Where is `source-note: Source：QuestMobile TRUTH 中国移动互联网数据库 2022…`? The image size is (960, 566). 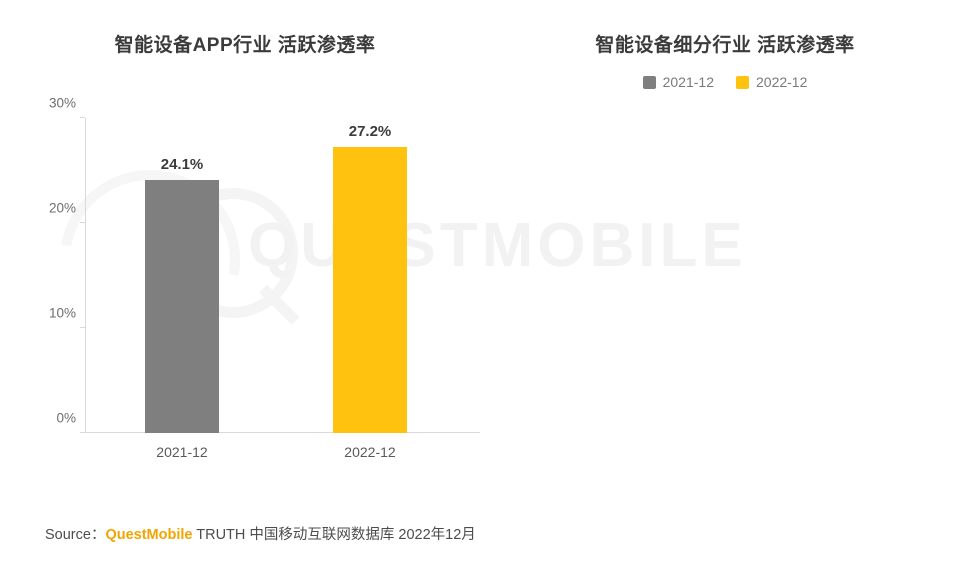 source-note: Source：QuestMobile TRUTH 中国移动互联网数据库 2022… is located at coordinates (260, 533).